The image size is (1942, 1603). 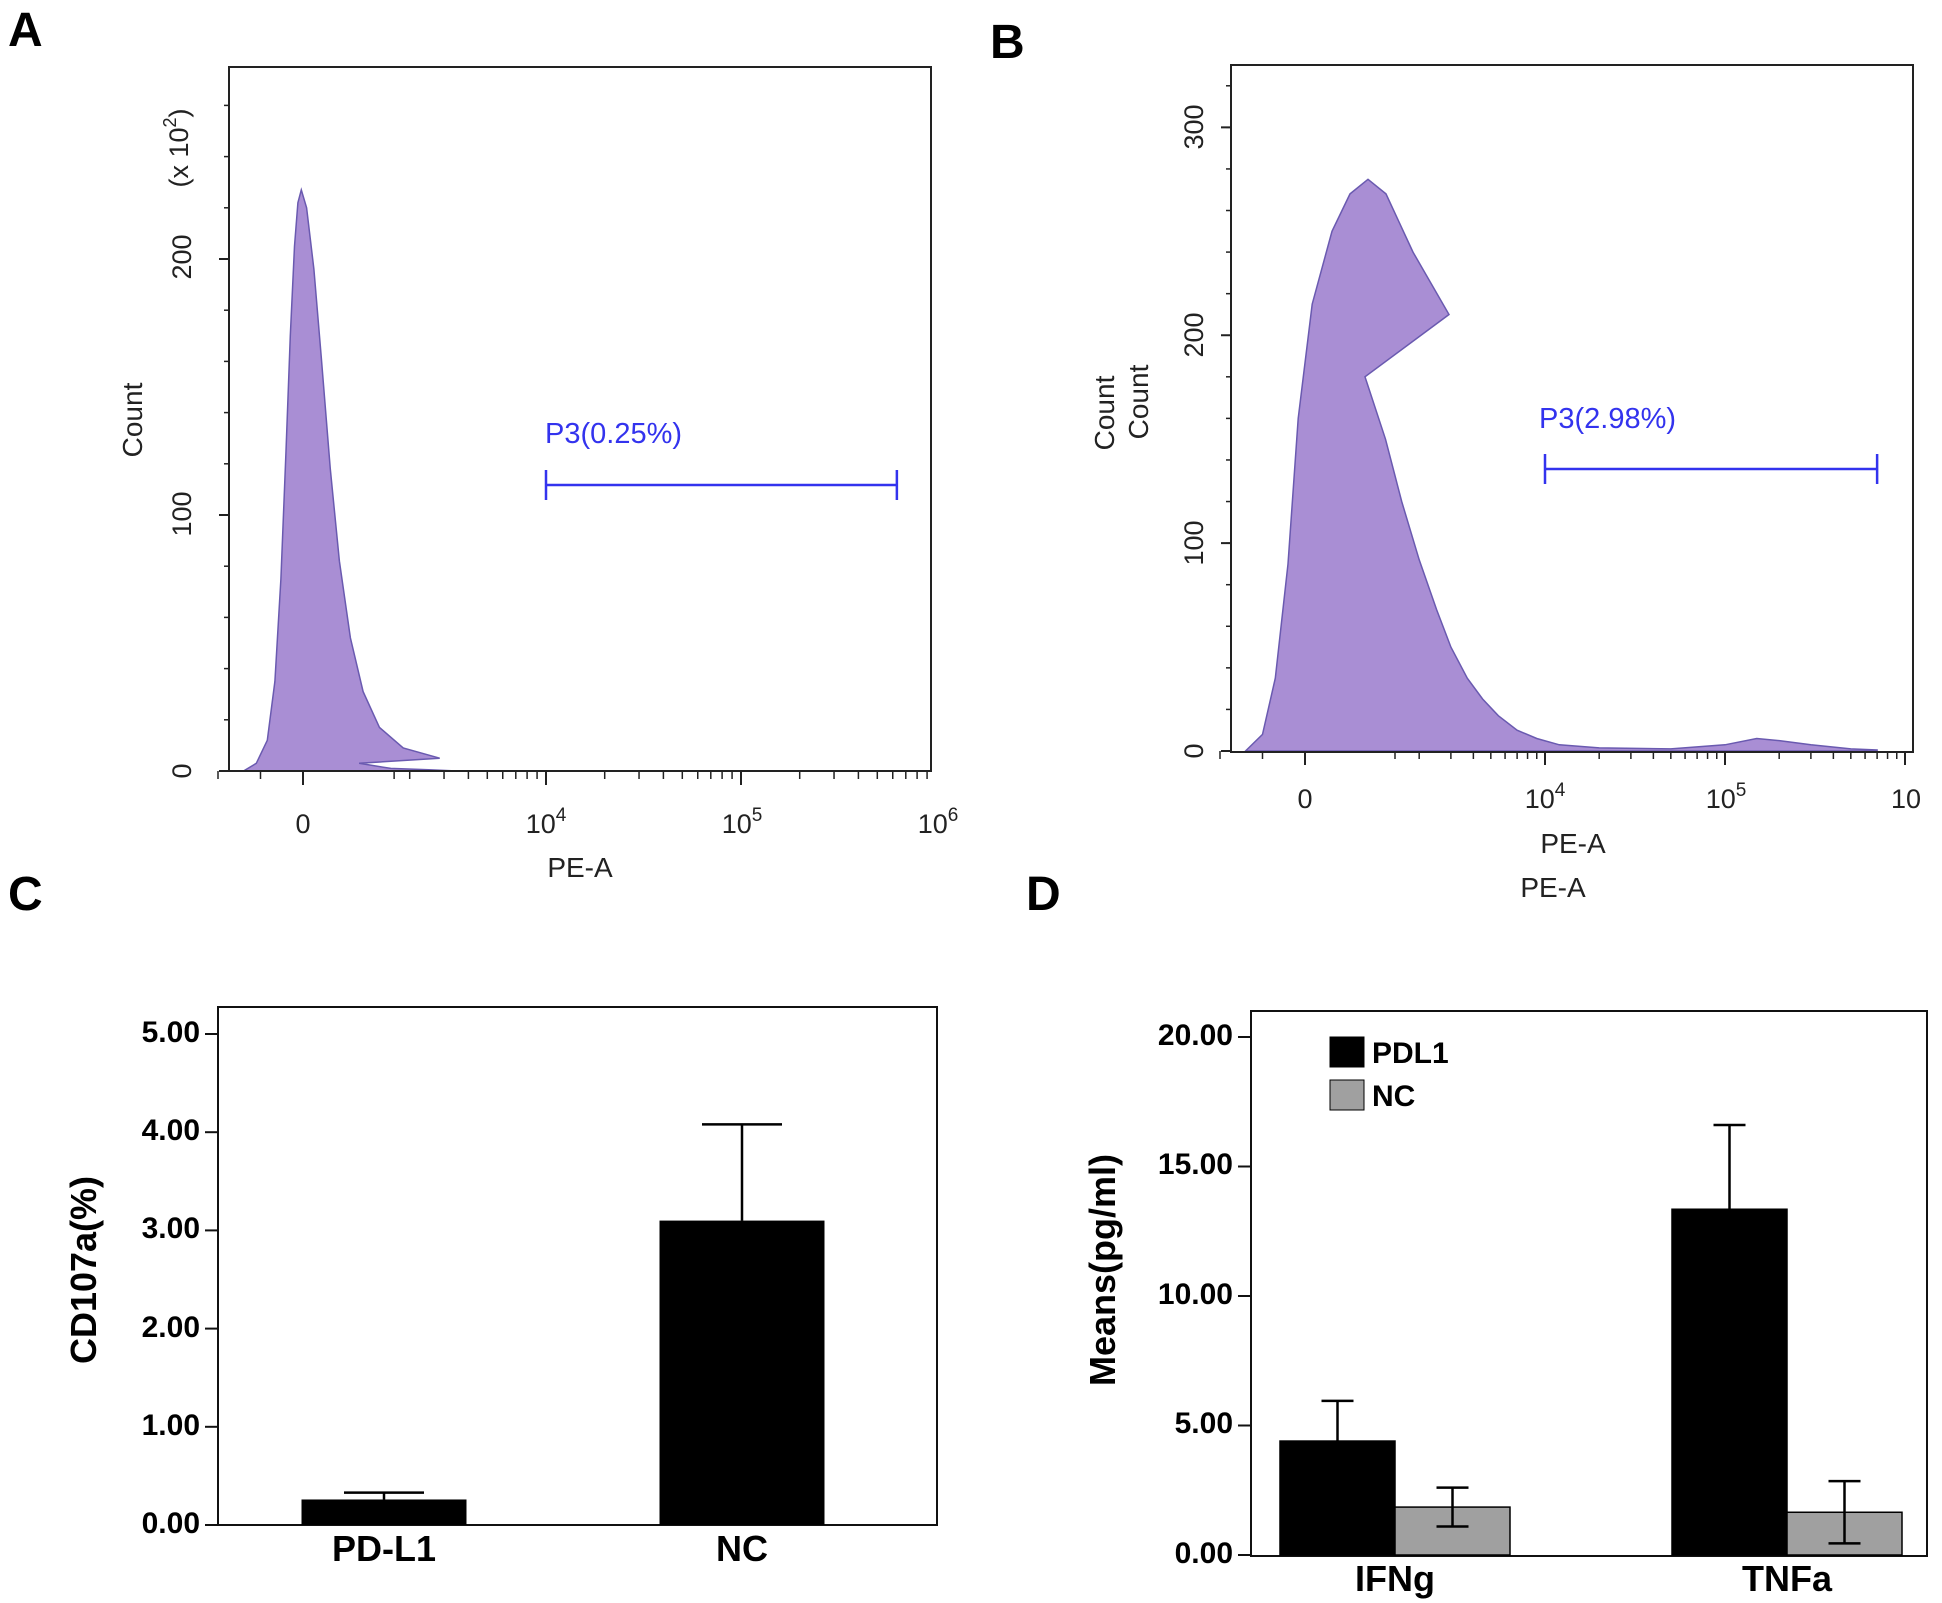 What do you see at coordinates (1195, 1294) in the screenshot?
I see `y-tick-d-2: 10.00` at bounding box center [1195, 1294].